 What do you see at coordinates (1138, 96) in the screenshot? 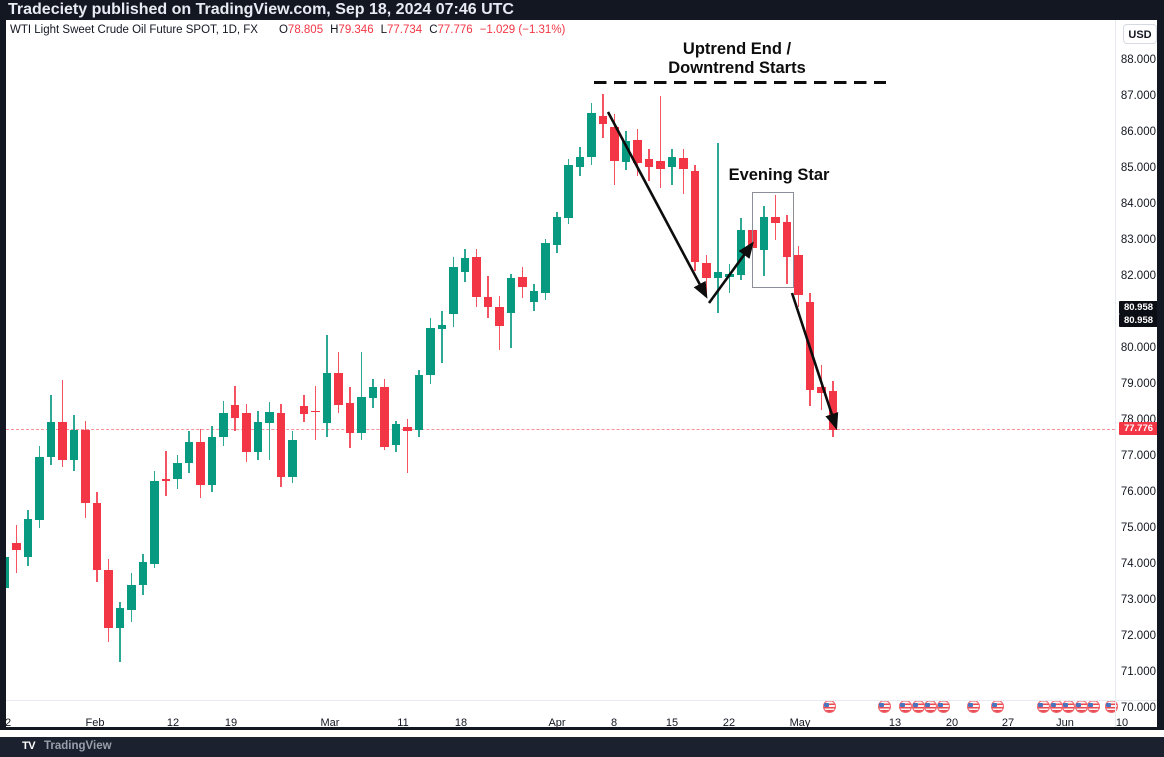
I see `price-axis-label: 87.000` at bounding box center [1138, 96].